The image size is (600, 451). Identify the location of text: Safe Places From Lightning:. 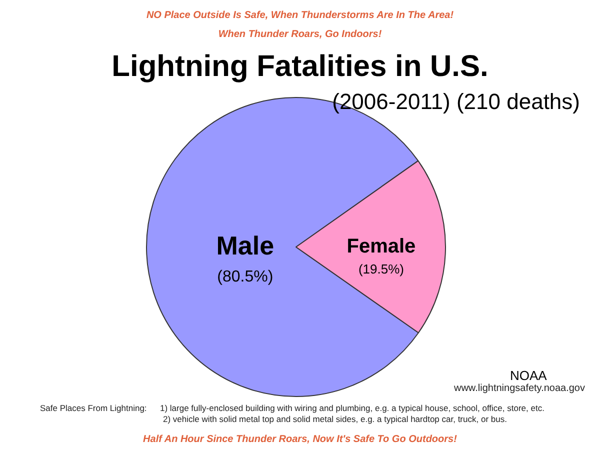
(93, 408).